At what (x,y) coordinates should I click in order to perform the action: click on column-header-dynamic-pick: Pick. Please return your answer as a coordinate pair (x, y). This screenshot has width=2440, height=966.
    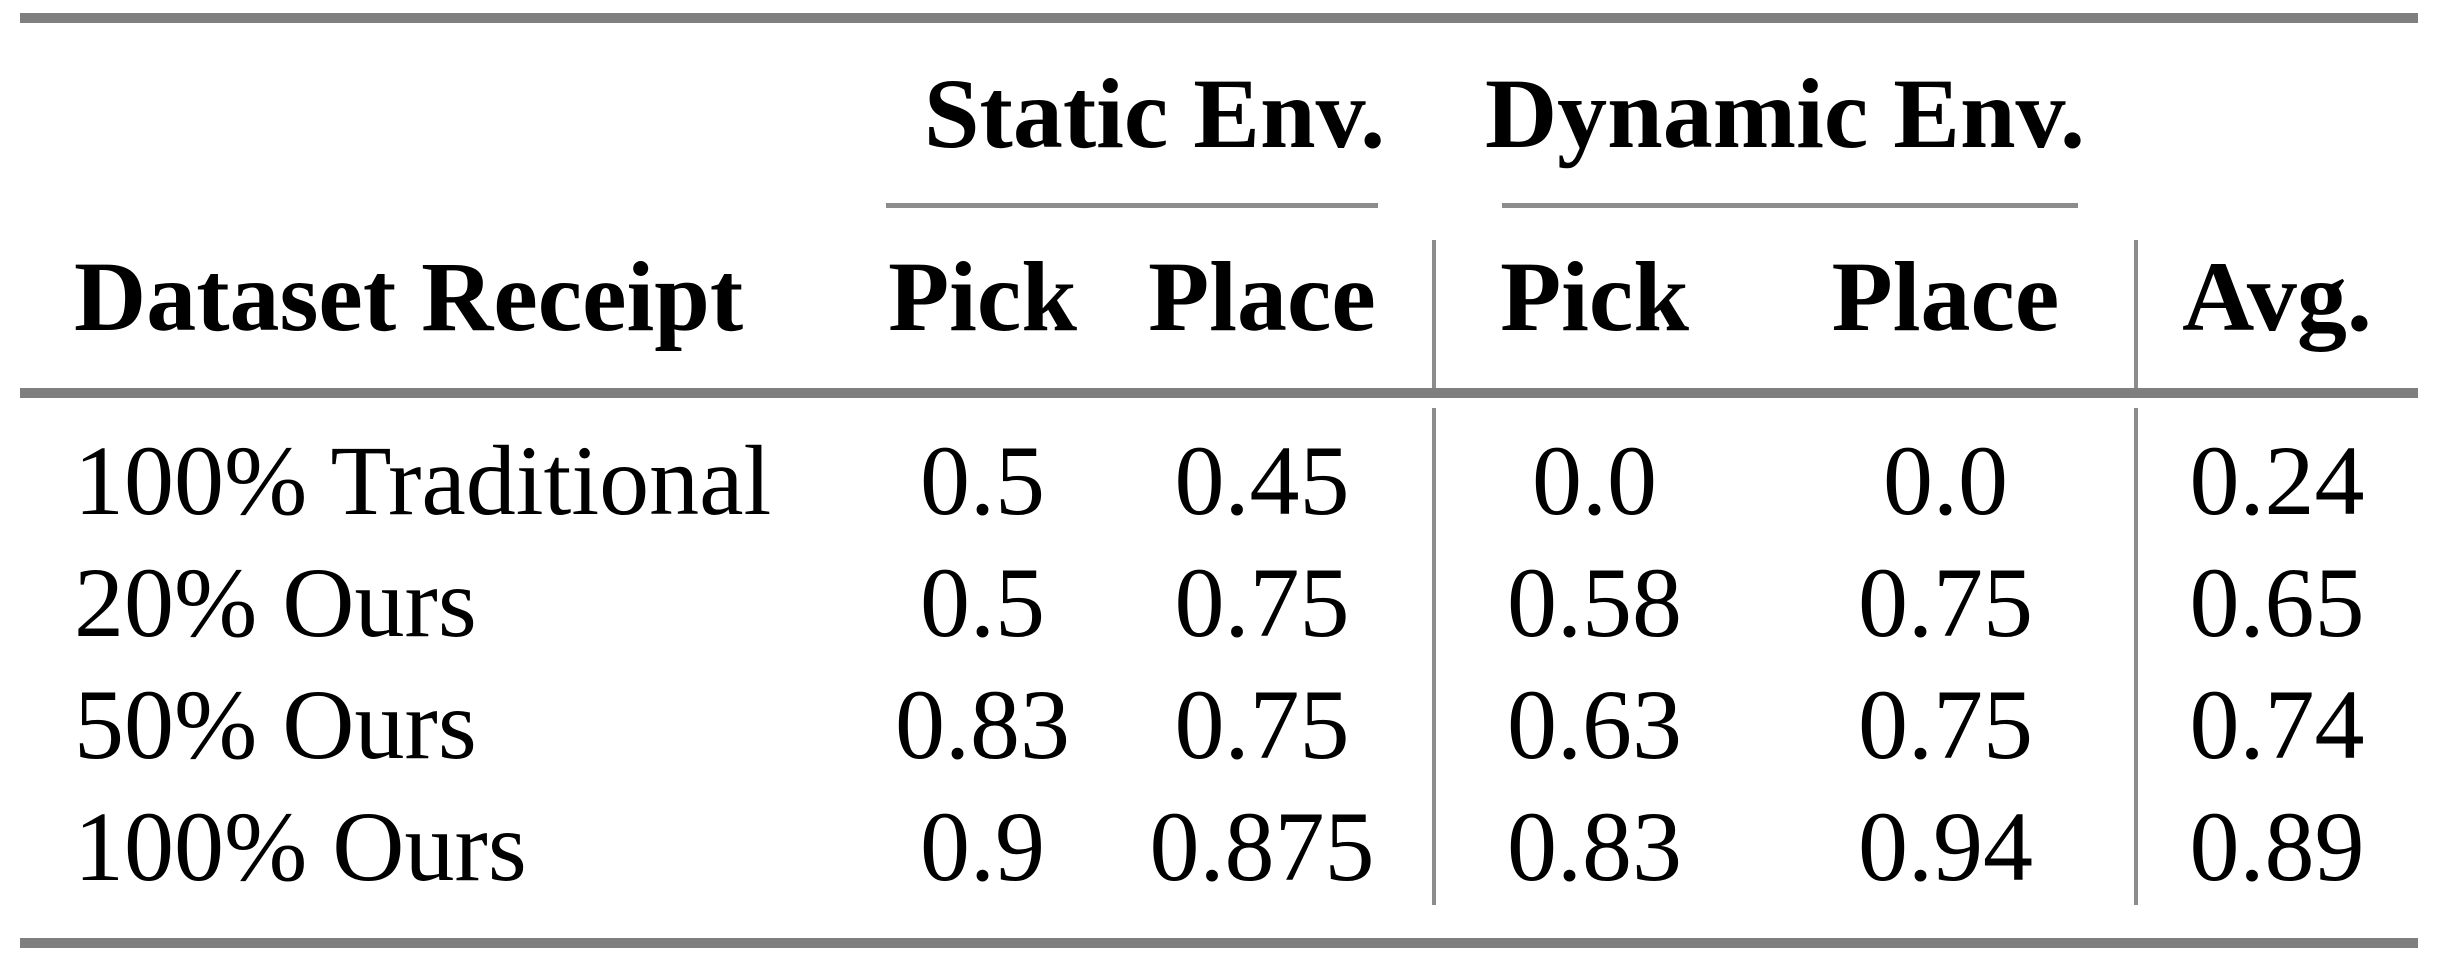
    Looking at the image, I should click on (1594, 296).